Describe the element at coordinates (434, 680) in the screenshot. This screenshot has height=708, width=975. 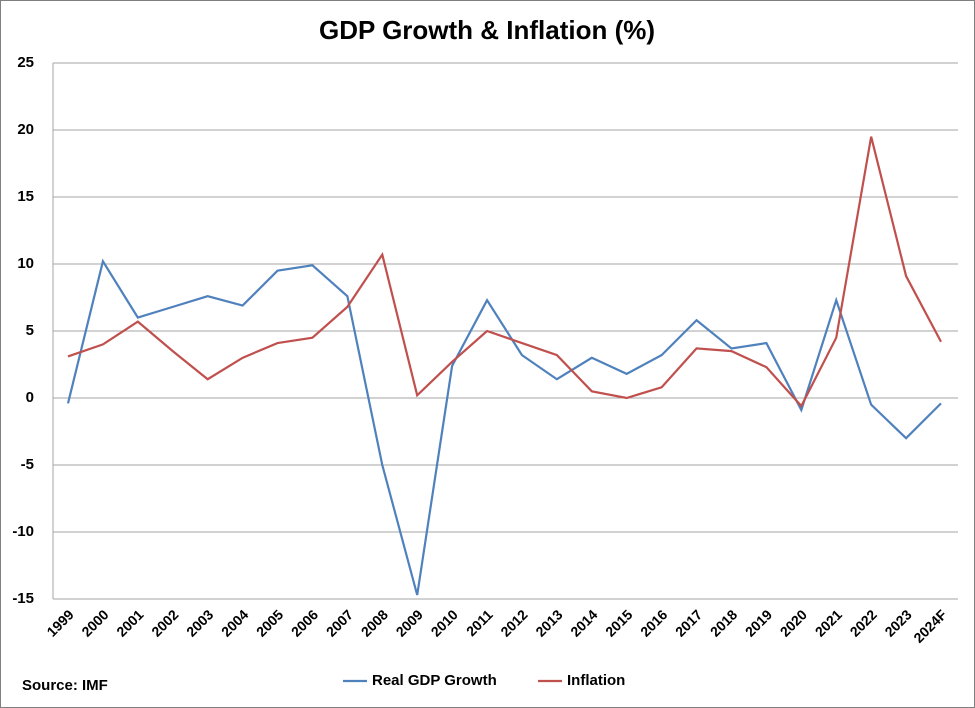
I see `legend-label: Real GDP Growth` at that location.